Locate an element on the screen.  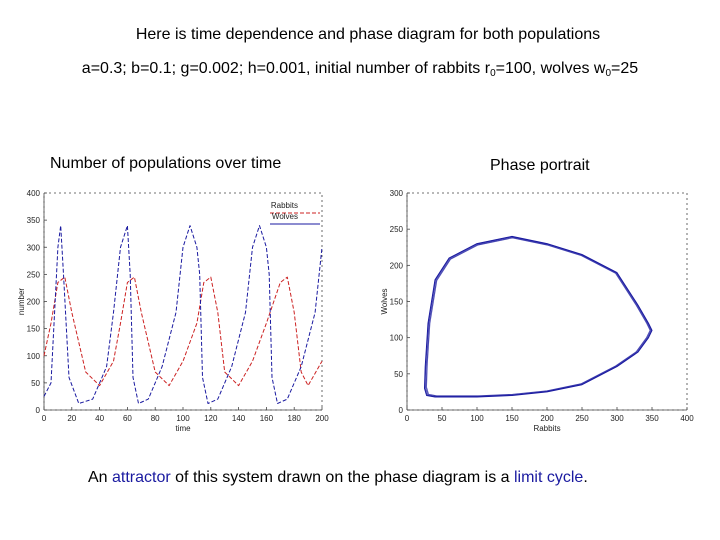
attractor-link: attractor is located at coordinates (141, 477).